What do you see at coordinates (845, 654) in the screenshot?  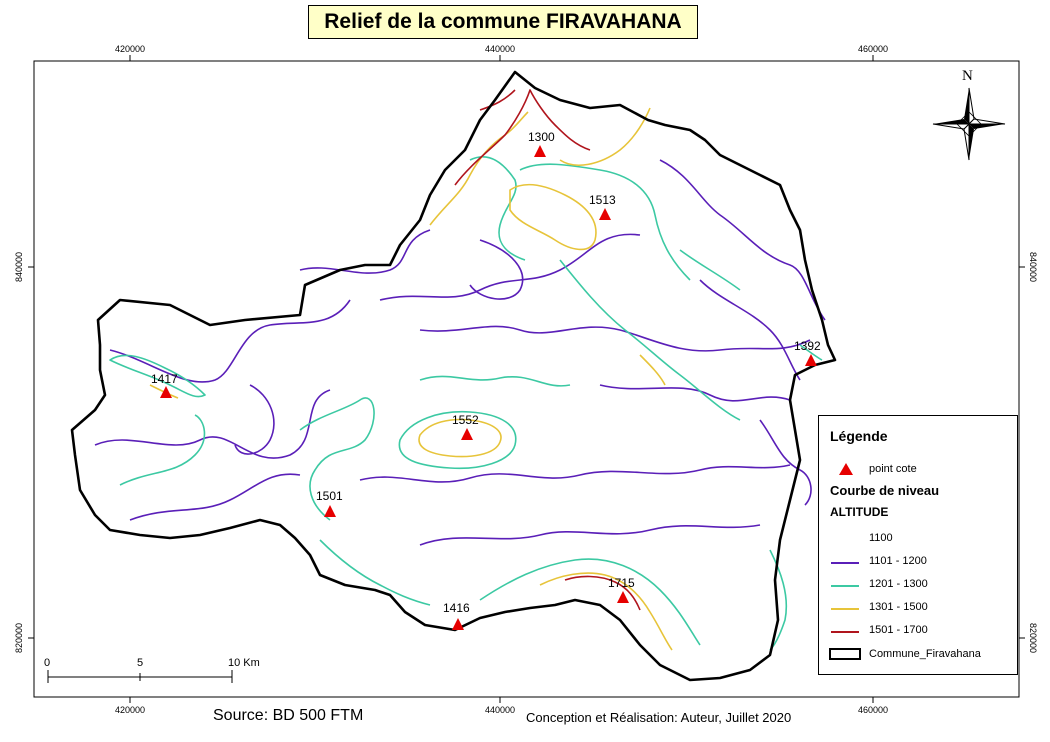 I see `boundary-swatch-icon` at bounding box center [845, 654].